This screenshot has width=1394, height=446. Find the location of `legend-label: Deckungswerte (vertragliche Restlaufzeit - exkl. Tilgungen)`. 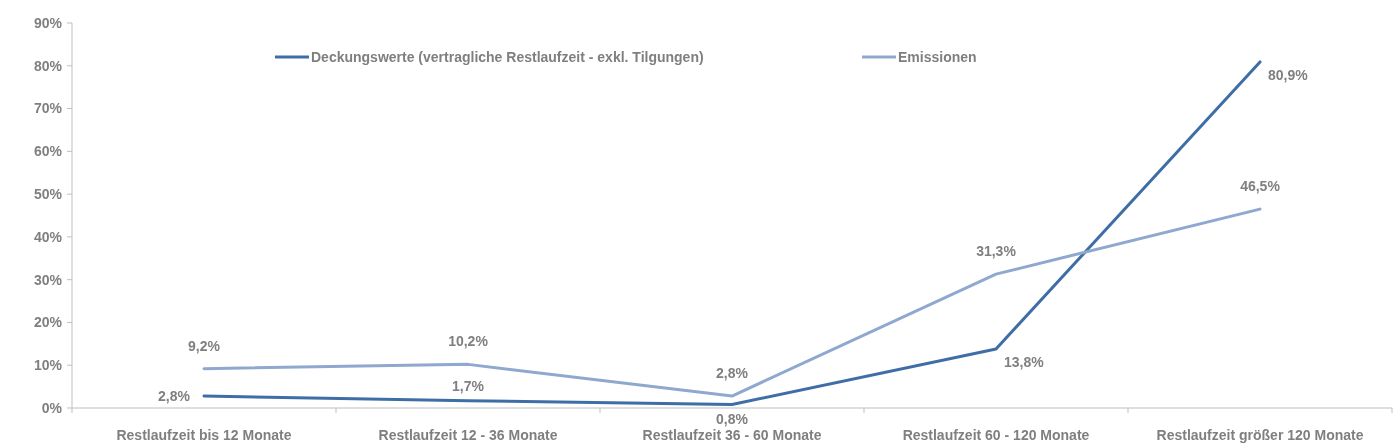

legend-label: Deckungswerte (vertragliche Restlaufzeit - exkl. Tilgungen) is located at coordinates (507, 56).